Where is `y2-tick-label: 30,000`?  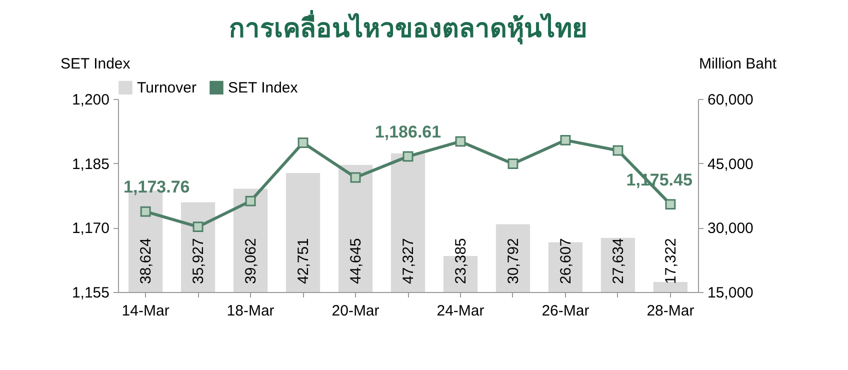
y2-tick-label: 30,000 is located at coordinates (731, 229).